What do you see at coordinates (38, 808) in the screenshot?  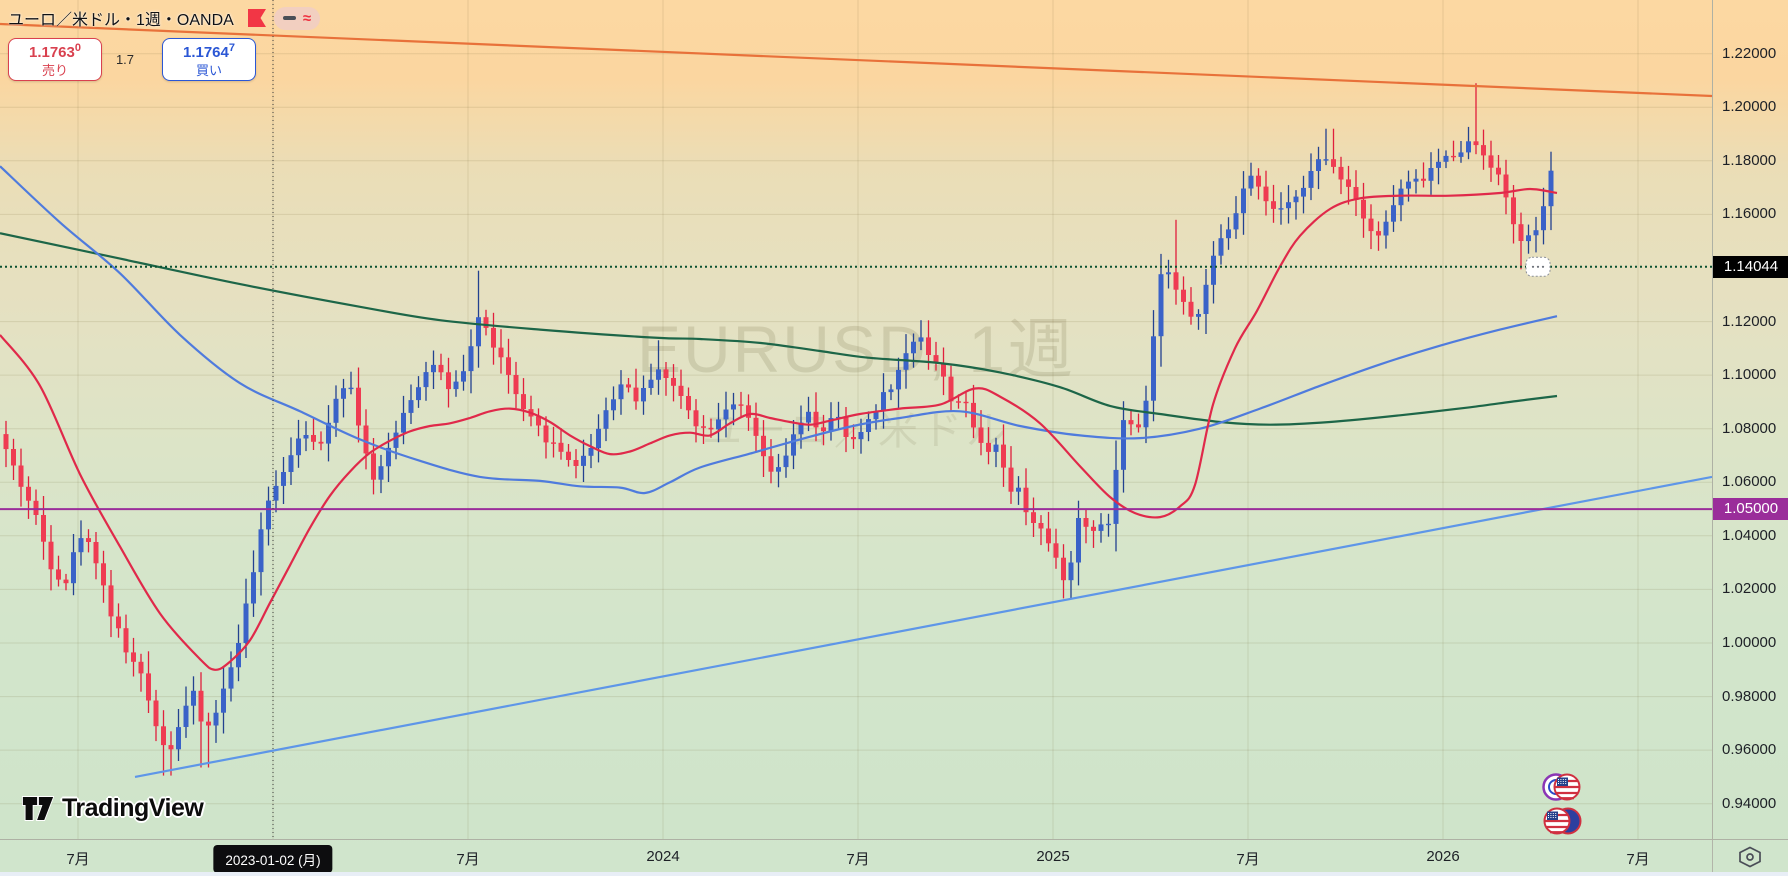 I see `tradingview-logo-icon` at bounding box center [38, 808].